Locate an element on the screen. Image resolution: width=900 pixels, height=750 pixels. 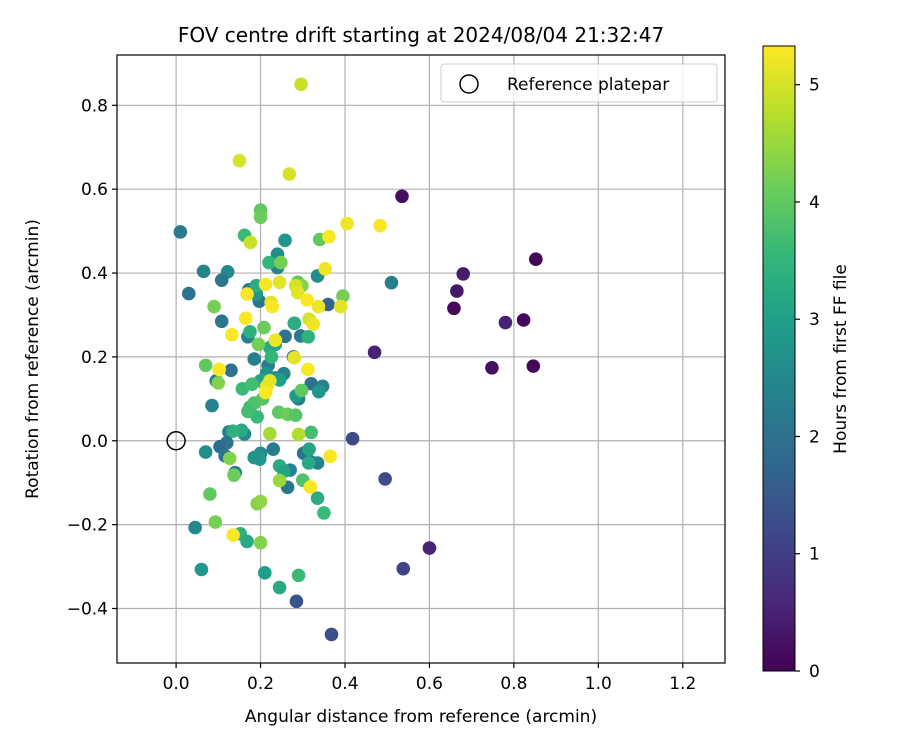
x-tick-label: 0.2 is located at coordinates (260, 684).